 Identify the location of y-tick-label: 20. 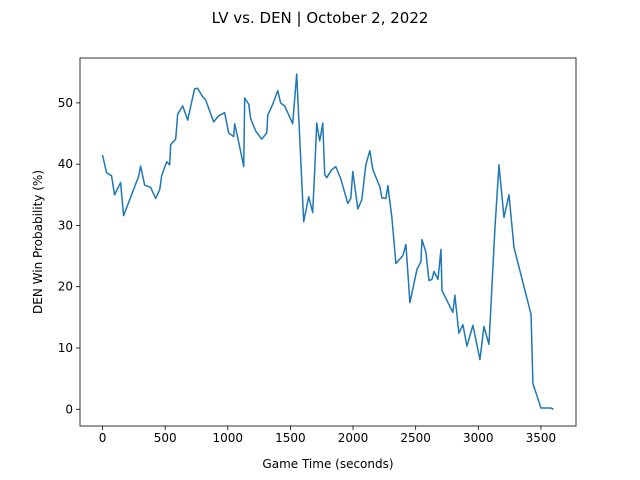
(65, 287).